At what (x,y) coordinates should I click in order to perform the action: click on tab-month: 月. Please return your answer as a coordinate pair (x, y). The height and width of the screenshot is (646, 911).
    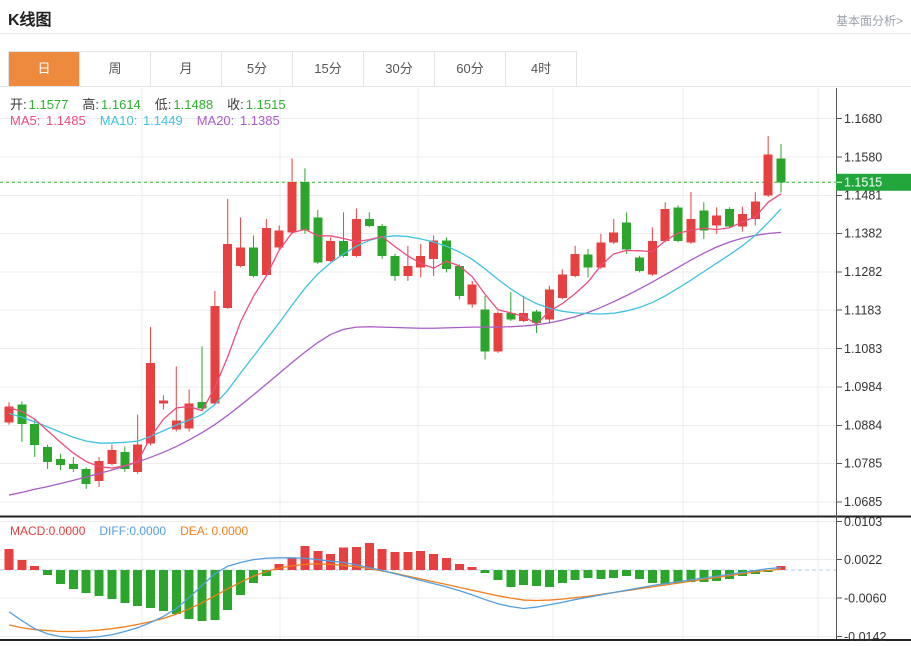
    Looking at the image, I should click on (186, 69).